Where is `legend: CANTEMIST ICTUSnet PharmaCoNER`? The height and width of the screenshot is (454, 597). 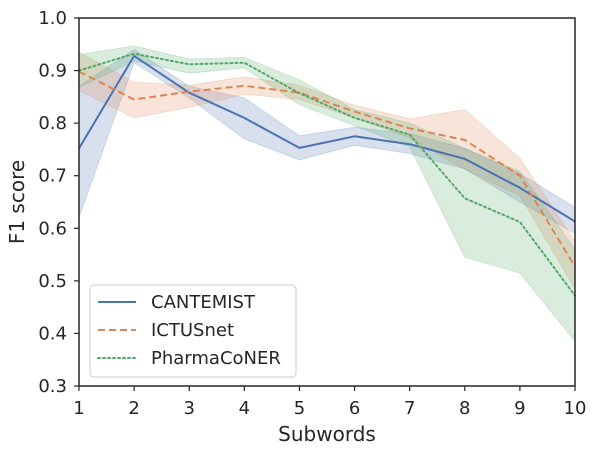 legend: CANTEMIST ICTUSnet PharmaCoNER is located at coordinates (193, 331).